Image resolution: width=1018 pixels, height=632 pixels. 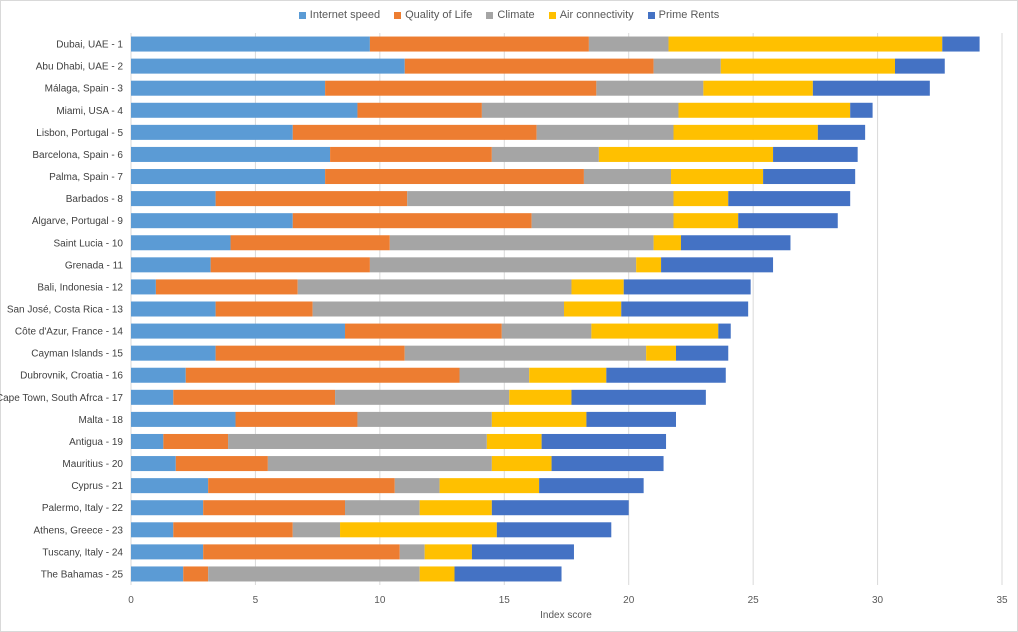 What do you see at coordinates (89, 45) in the screenshot?
I see `category-label: Dubai, UAE - 1` at bounding box center [89, 45].